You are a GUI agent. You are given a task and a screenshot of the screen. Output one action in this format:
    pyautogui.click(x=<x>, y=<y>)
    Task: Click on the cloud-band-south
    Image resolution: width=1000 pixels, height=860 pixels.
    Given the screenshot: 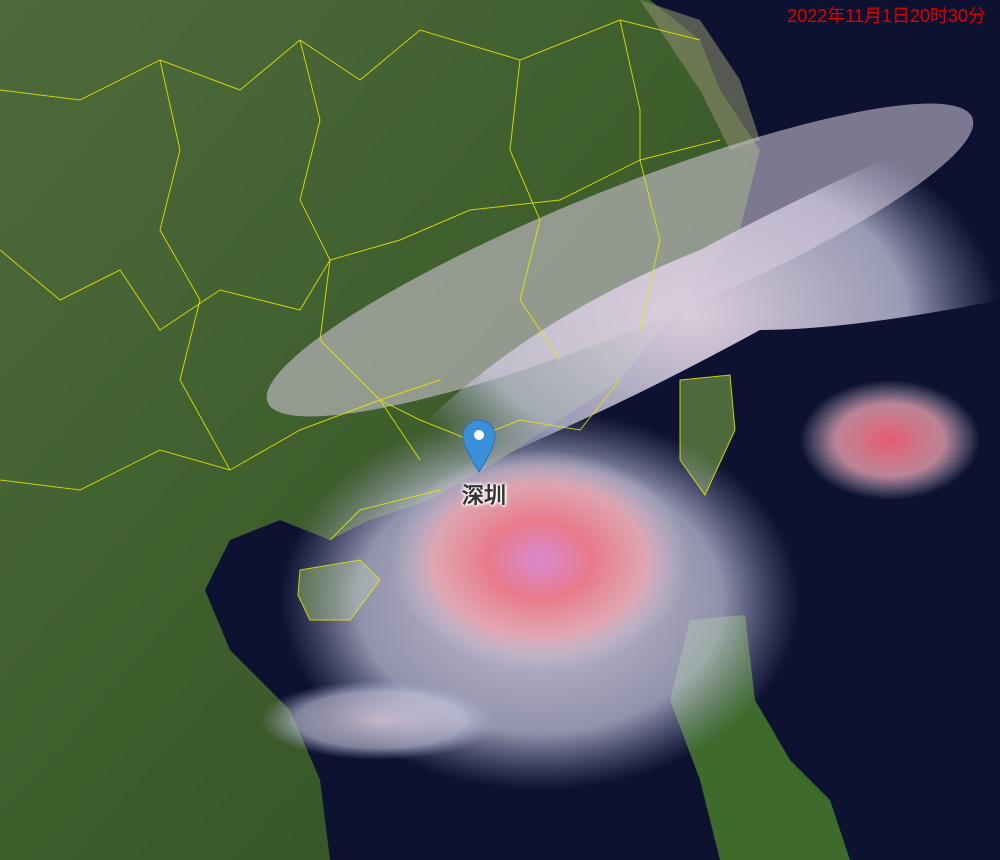 What is the action you would take?
    pyautogui.click(x=380, y=720)
    